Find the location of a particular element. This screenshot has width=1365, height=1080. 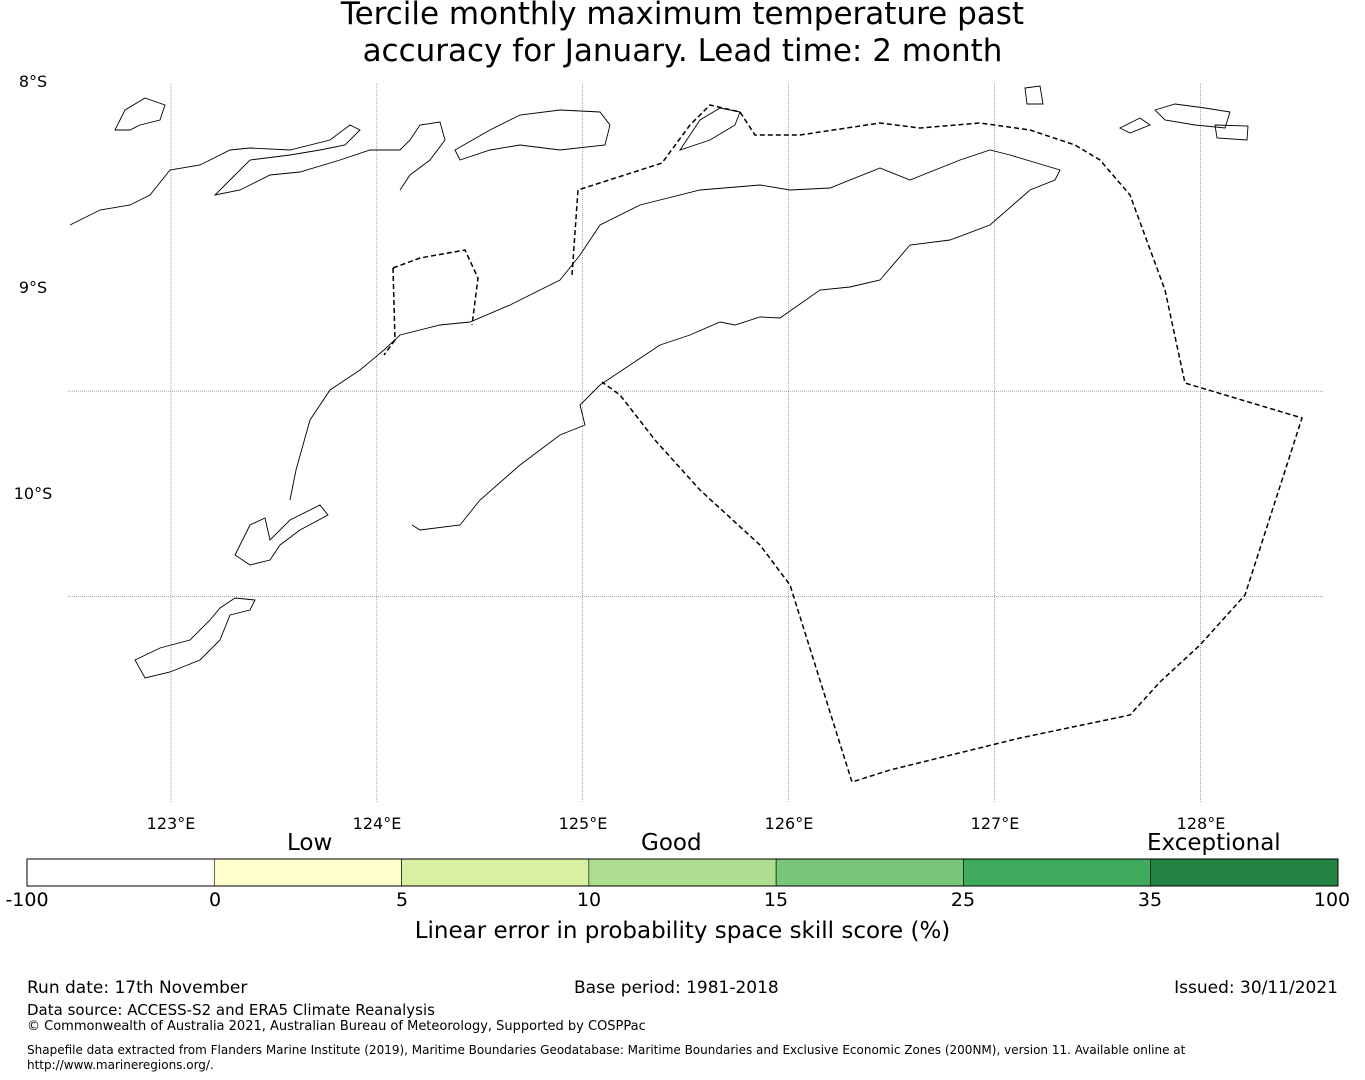

colorbar-tick: 35 is located at coordinates (1150, 900).